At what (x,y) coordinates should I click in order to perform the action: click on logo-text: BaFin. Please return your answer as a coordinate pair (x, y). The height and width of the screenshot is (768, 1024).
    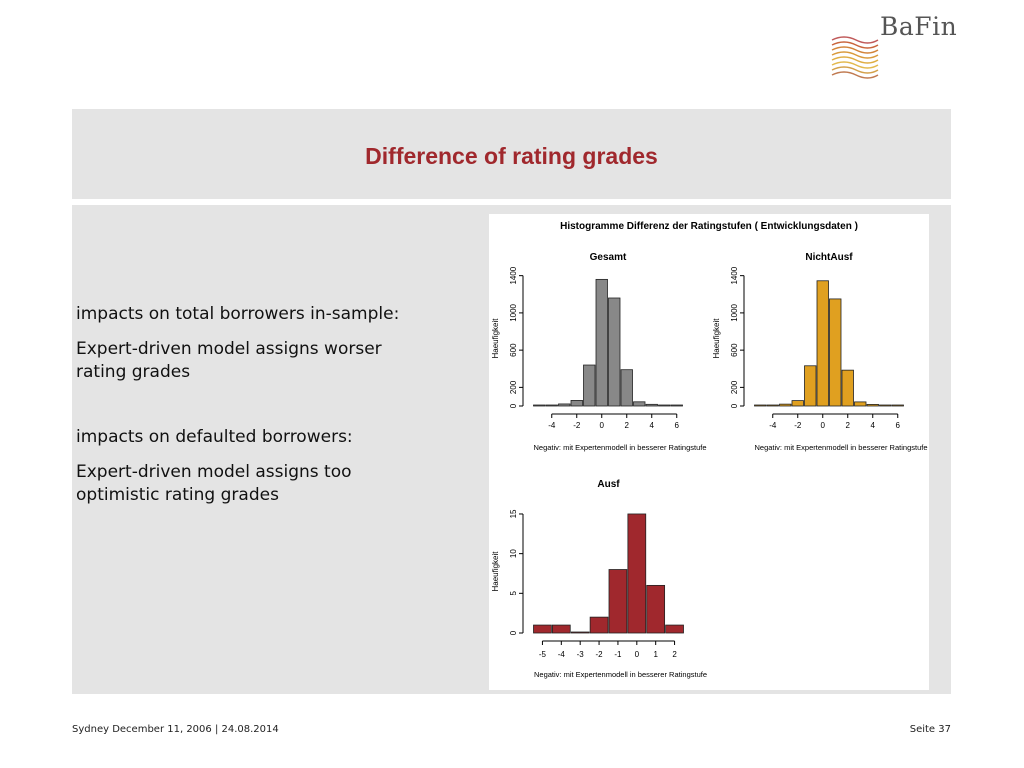
    Looking at the image, I should click on (919, 26).